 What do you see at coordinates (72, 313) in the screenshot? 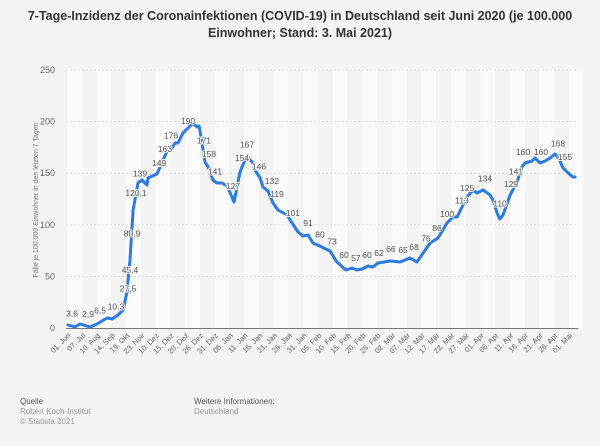
I see `data-label: 3,6` at bounding box center [72, 313].